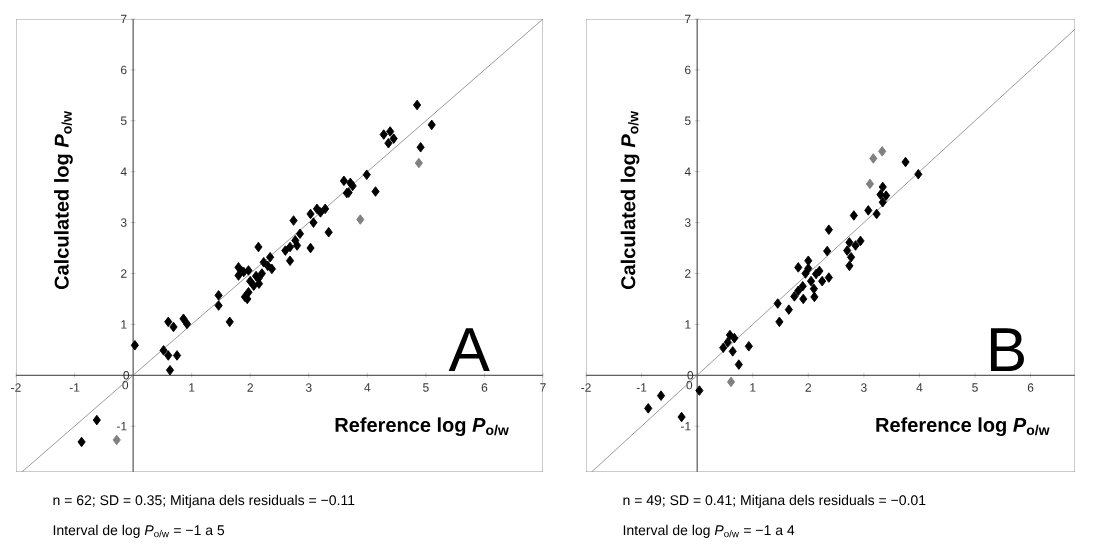  I want to click on text: Interval de log P$_{o/w}$ = −1 a 5, so click(139, 531).